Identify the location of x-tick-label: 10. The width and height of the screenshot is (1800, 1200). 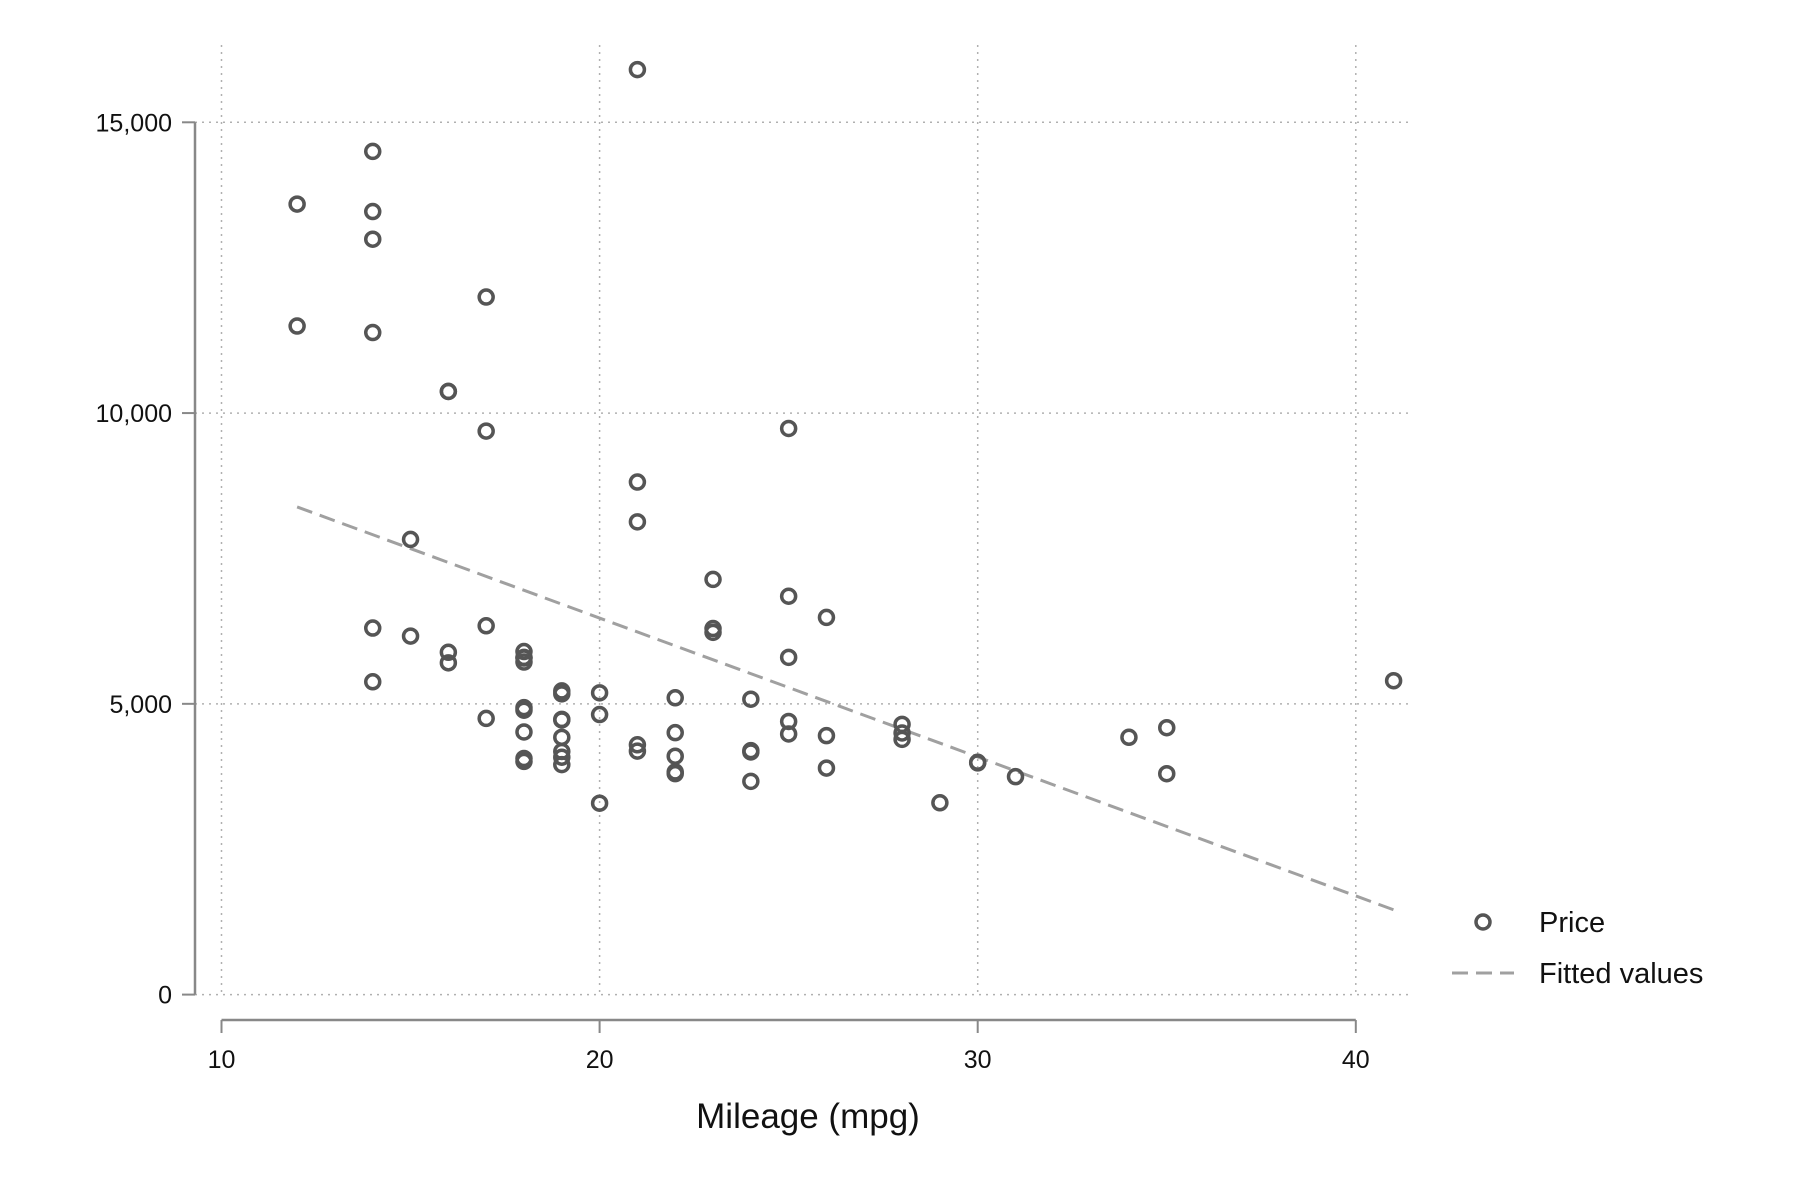
(222, 1060).